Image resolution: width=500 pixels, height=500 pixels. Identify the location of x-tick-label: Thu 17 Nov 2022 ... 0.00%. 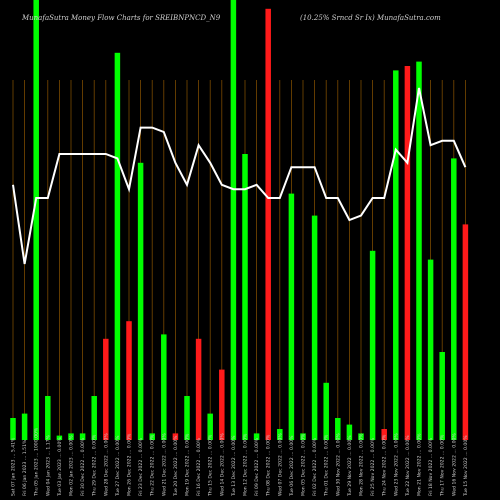
(443, 465).